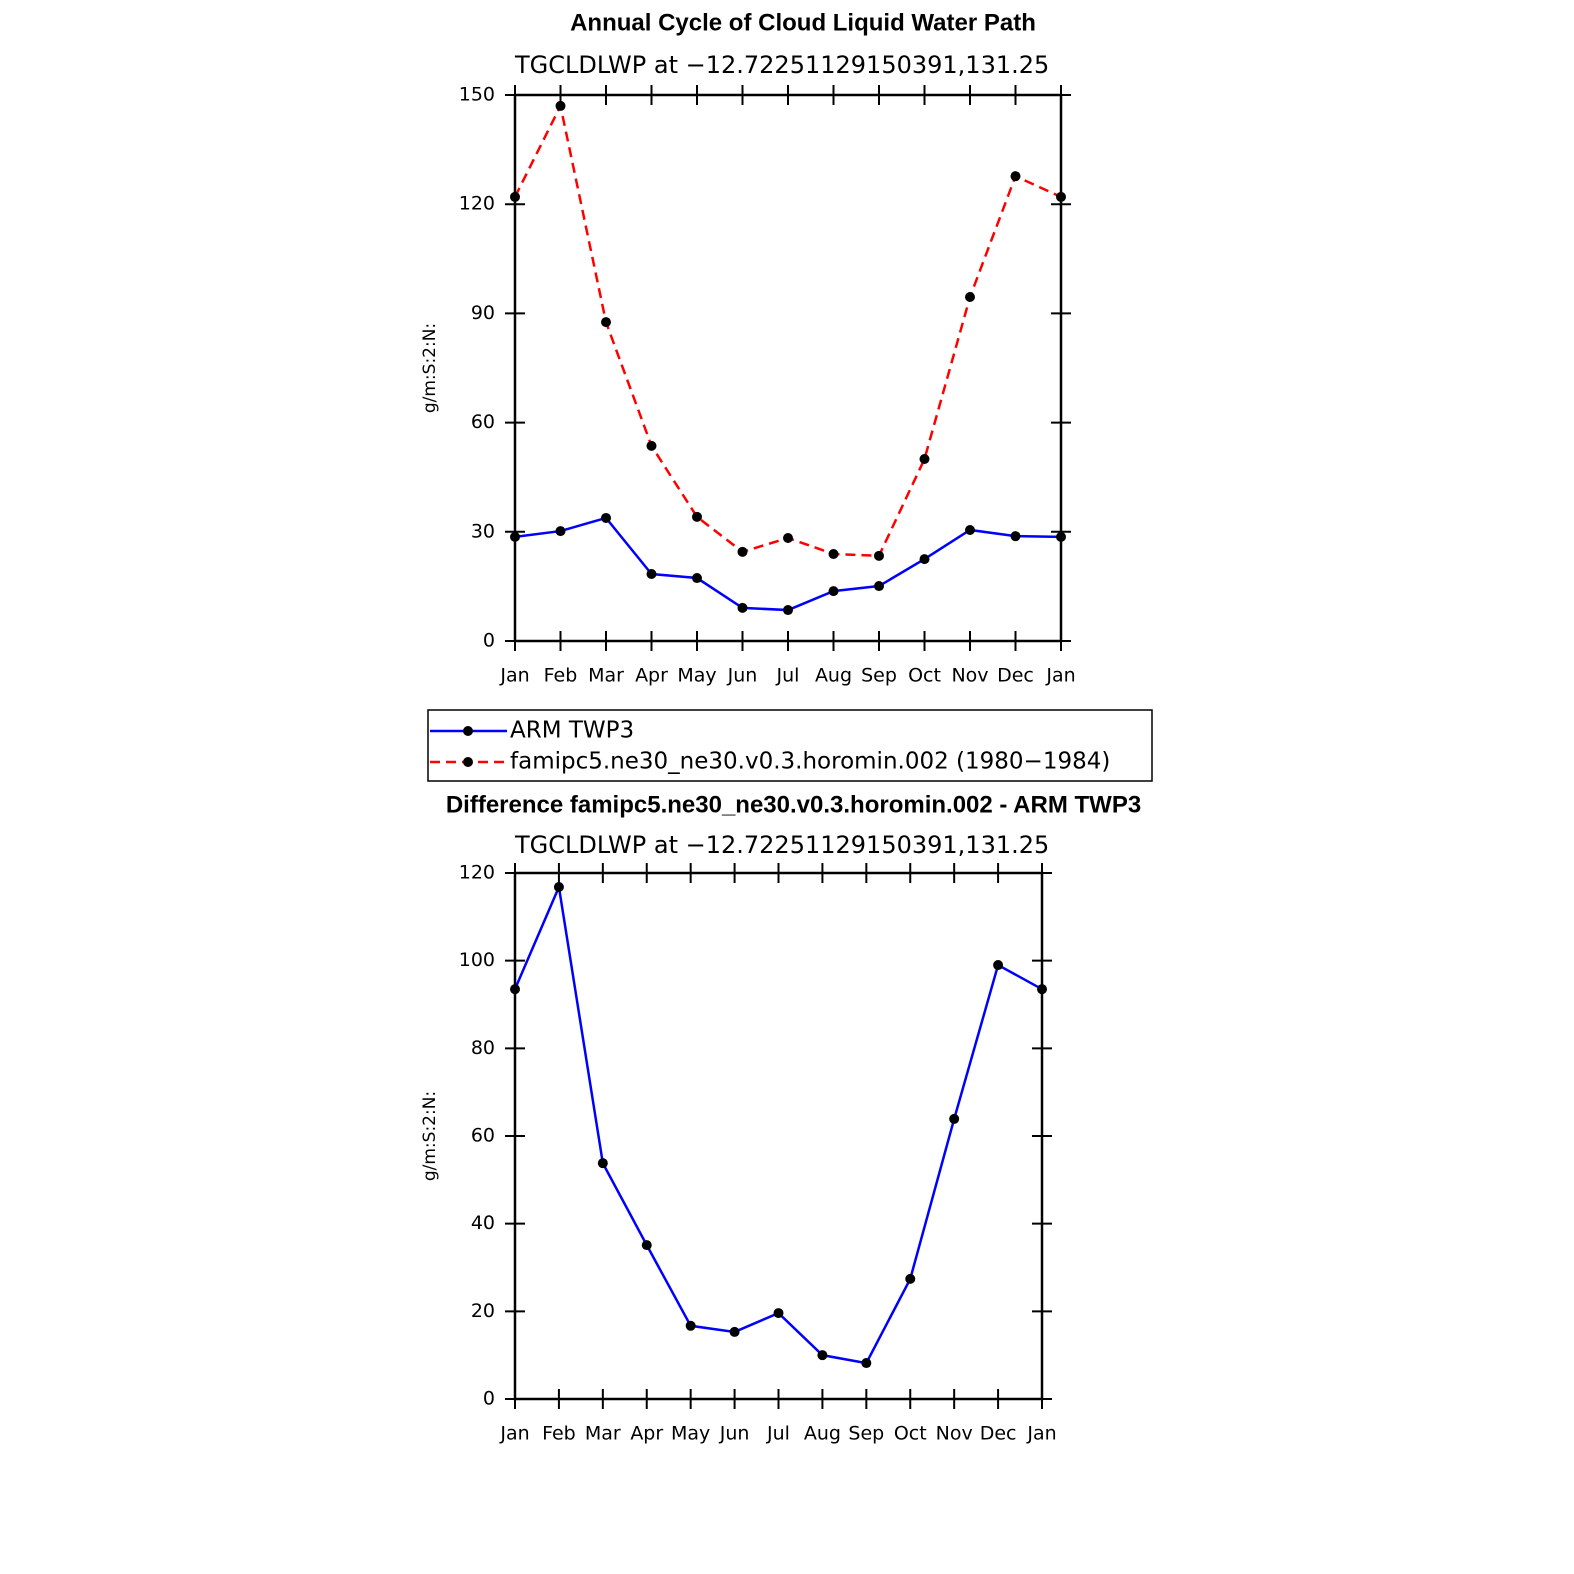 The image size is (1574, 1574). Describe the element at coordinates (477, 960) in the screenshot. I see `y-tick-label: 100` at that location.